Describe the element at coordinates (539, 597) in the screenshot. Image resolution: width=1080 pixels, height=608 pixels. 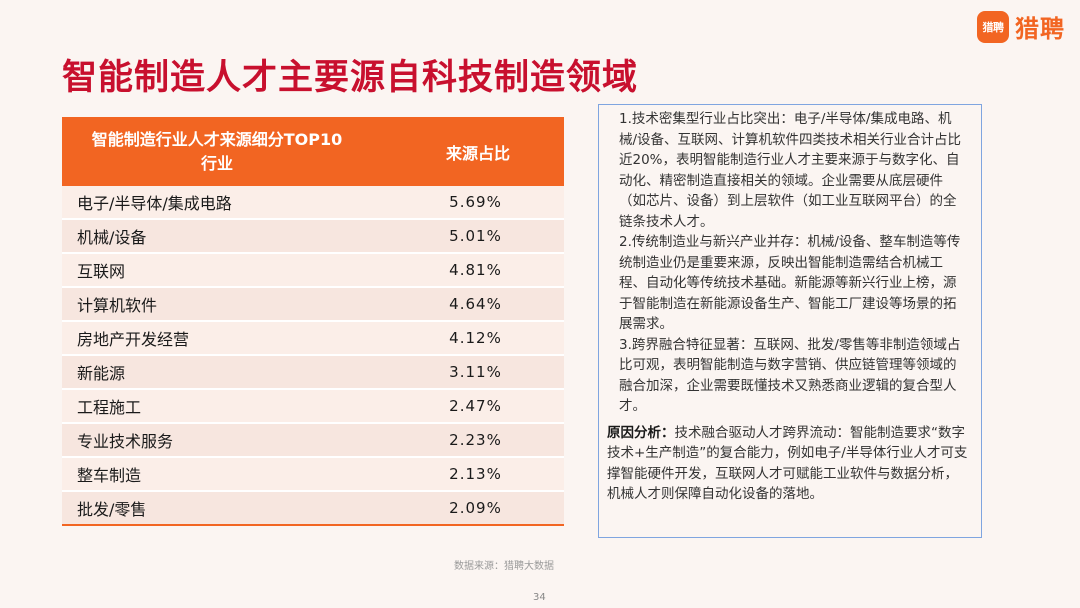
I see `page-number: 34` at that location.